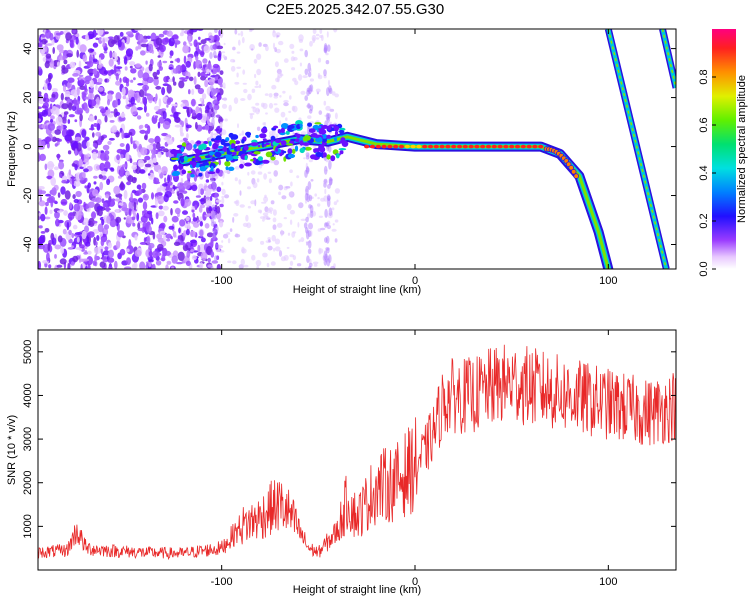 The width and height of the screenshot is (750, 600). Describe the element at coordinates (372, 146) in the screenshot. I see `trace-hotspot` at that location.